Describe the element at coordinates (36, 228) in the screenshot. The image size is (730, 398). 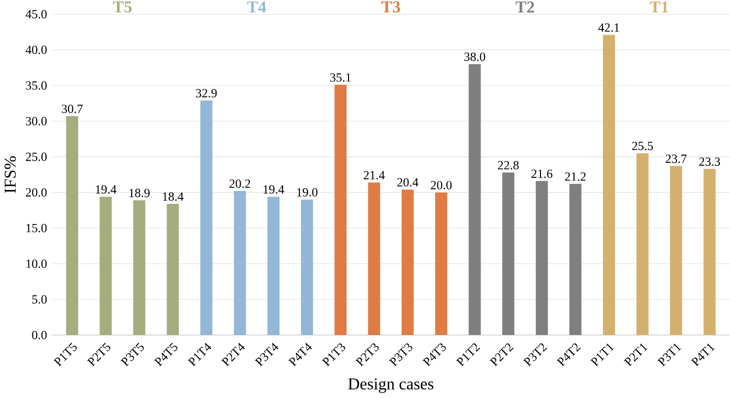
I see `y-tick-label: 15.0` at that location.